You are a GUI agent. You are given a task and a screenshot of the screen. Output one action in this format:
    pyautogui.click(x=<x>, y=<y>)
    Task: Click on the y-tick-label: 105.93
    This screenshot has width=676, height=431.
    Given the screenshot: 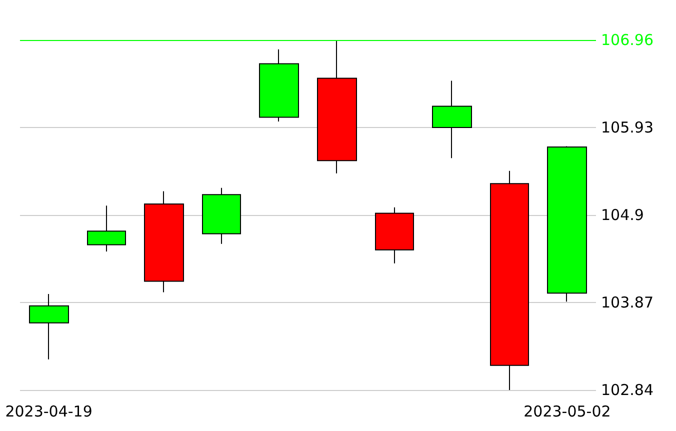 What is the action you would take?
    pyautogui.click(x=627, y=127)
    